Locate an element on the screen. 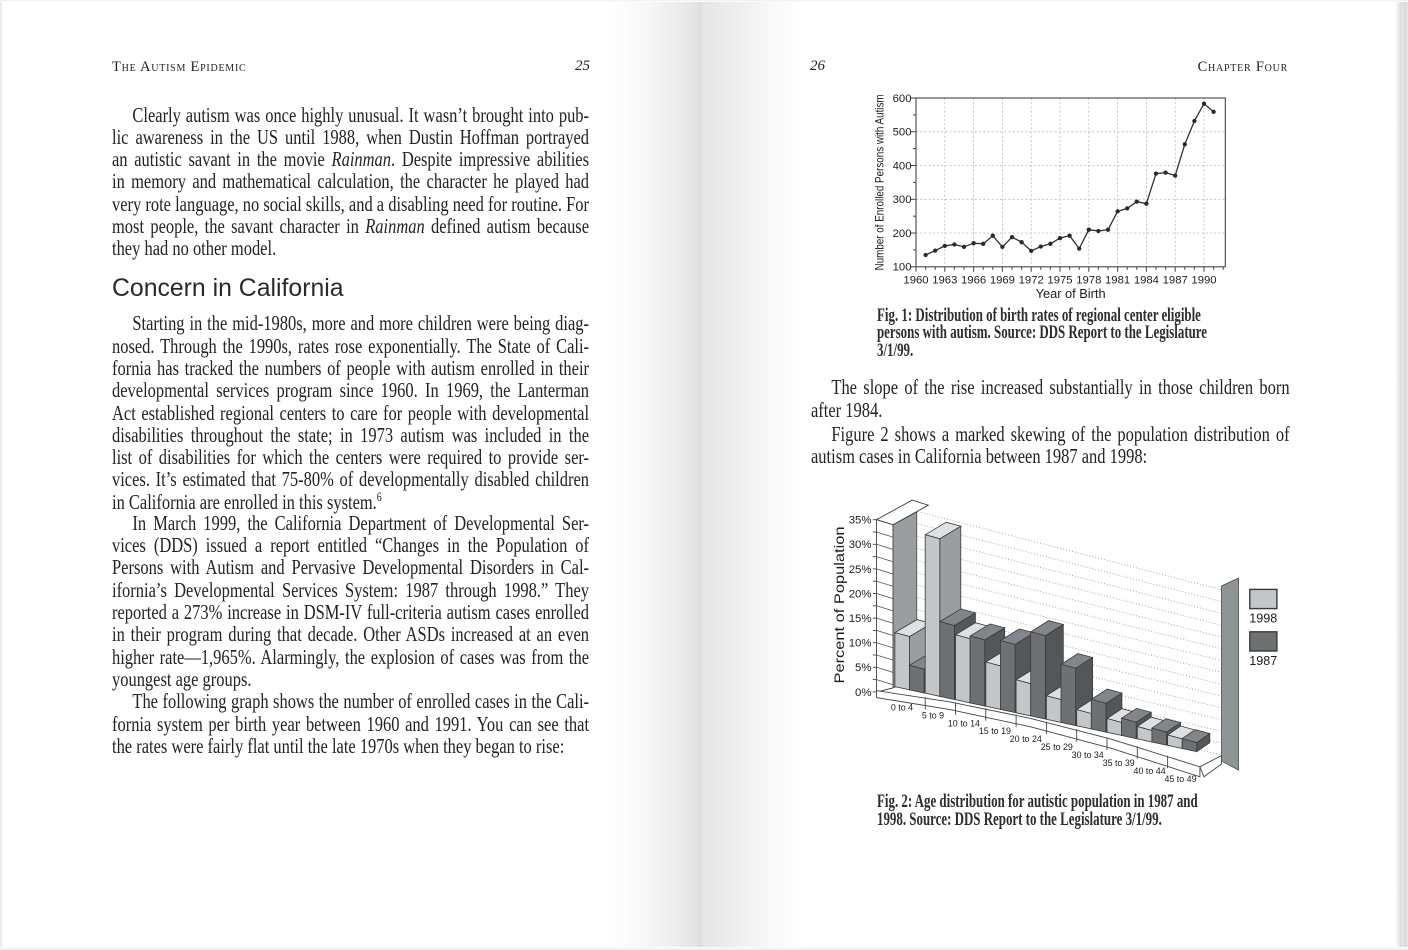 The width and height of the screenshot is (1408, 950). svg-text: 1990 is located at coordinates (1203, 280).